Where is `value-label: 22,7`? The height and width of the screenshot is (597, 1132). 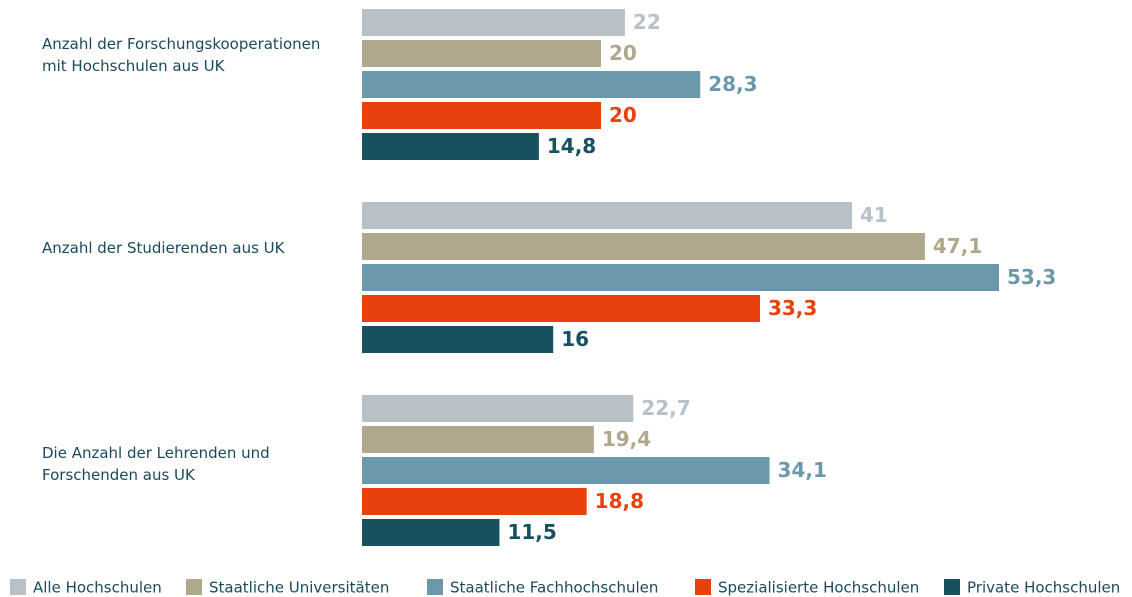 value-label: 22,7 is located at coordinates (665, 408).